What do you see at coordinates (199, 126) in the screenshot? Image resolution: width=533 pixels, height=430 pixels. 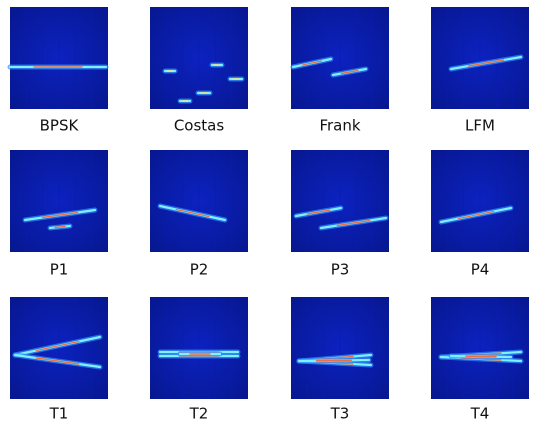 I see `panel-label: Costas` at bounding box center [199, 126].